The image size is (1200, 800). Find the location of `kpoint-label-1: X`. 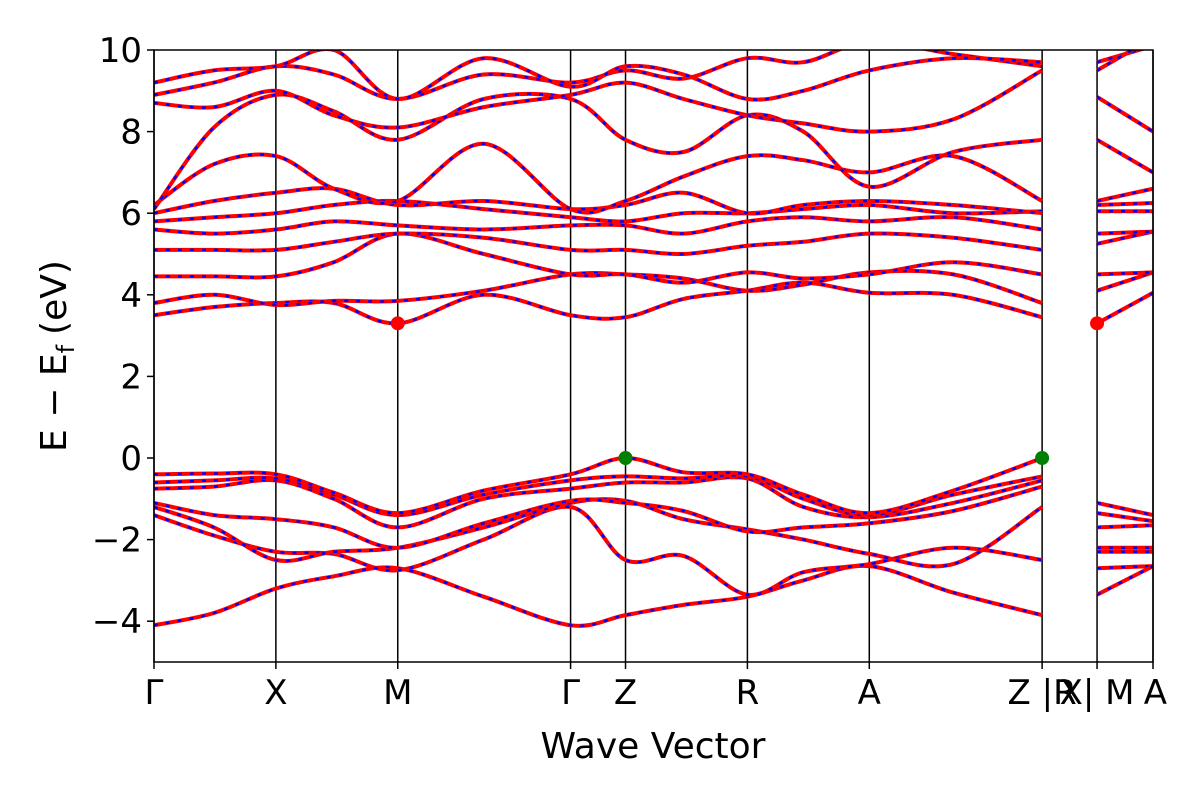

kpoint-label-1: X is located at coordinates (275, 693).